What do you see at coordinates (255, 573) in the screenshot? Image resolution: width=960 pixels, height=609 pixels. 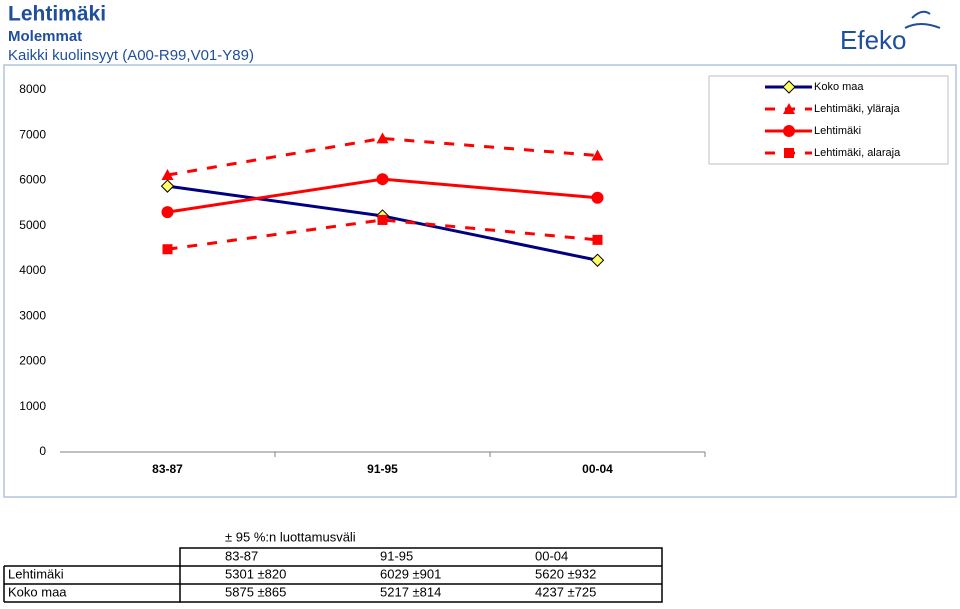 I see `table-cell: 5301 ±820` at bounding box center [255, 573].